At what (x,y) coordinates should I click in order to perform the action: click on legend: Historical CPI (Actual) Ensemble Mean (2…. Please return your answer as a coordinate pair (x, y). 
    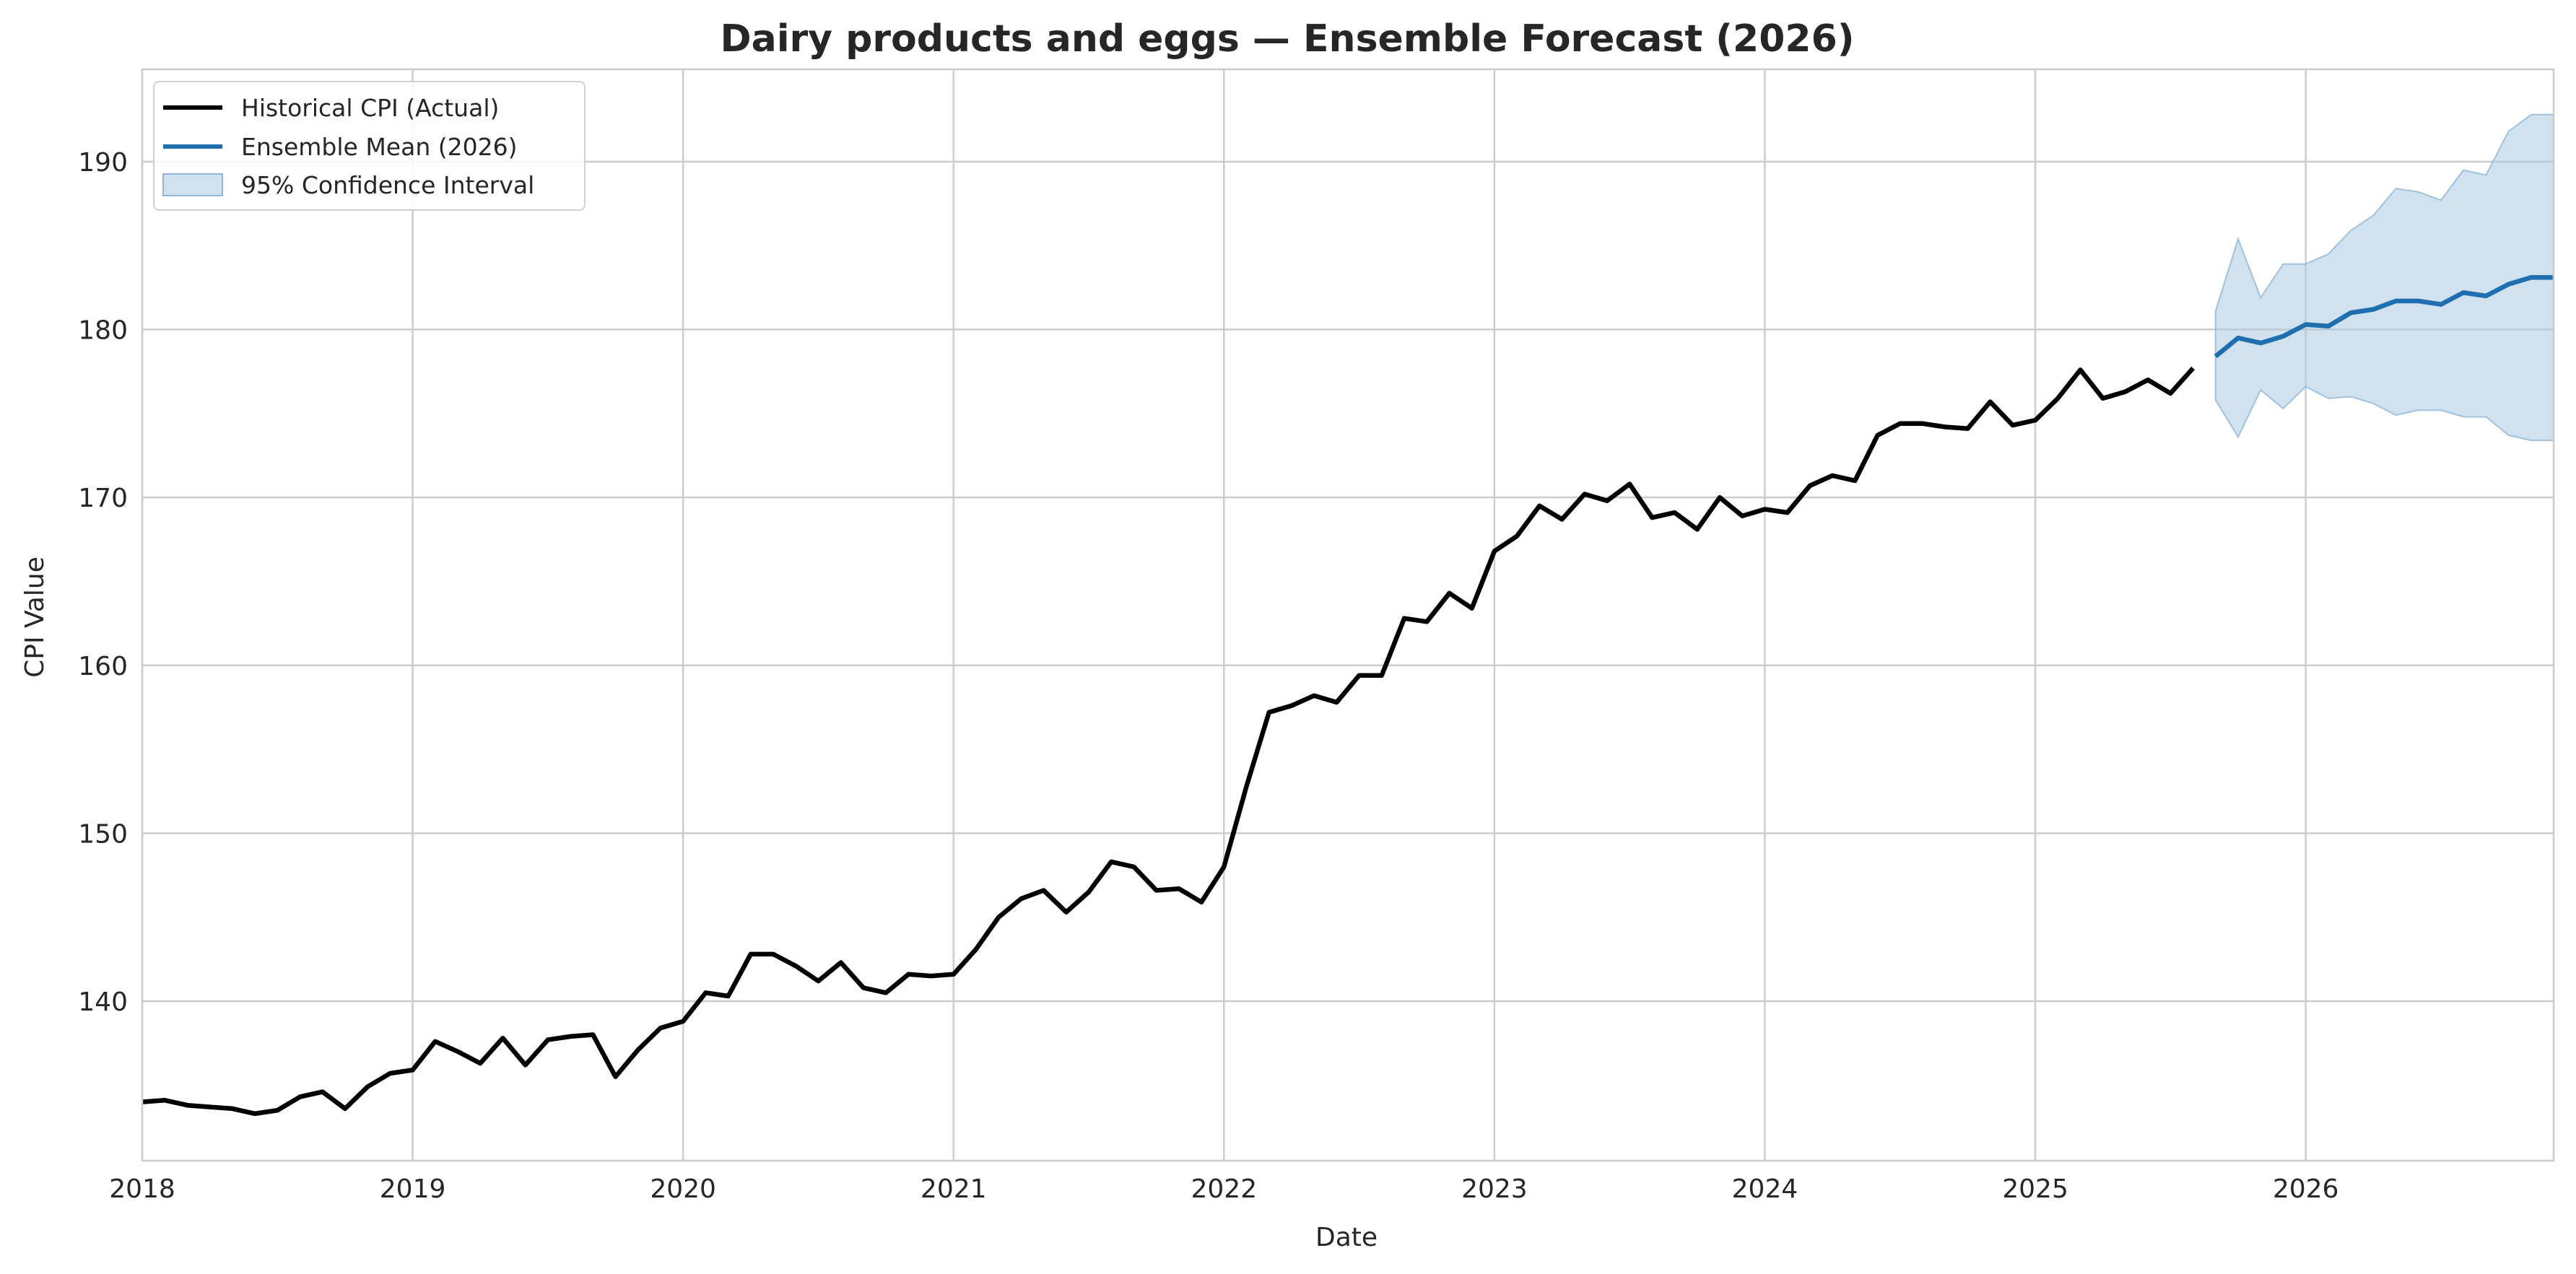
    Looking at the image, I should click on (369, 146).